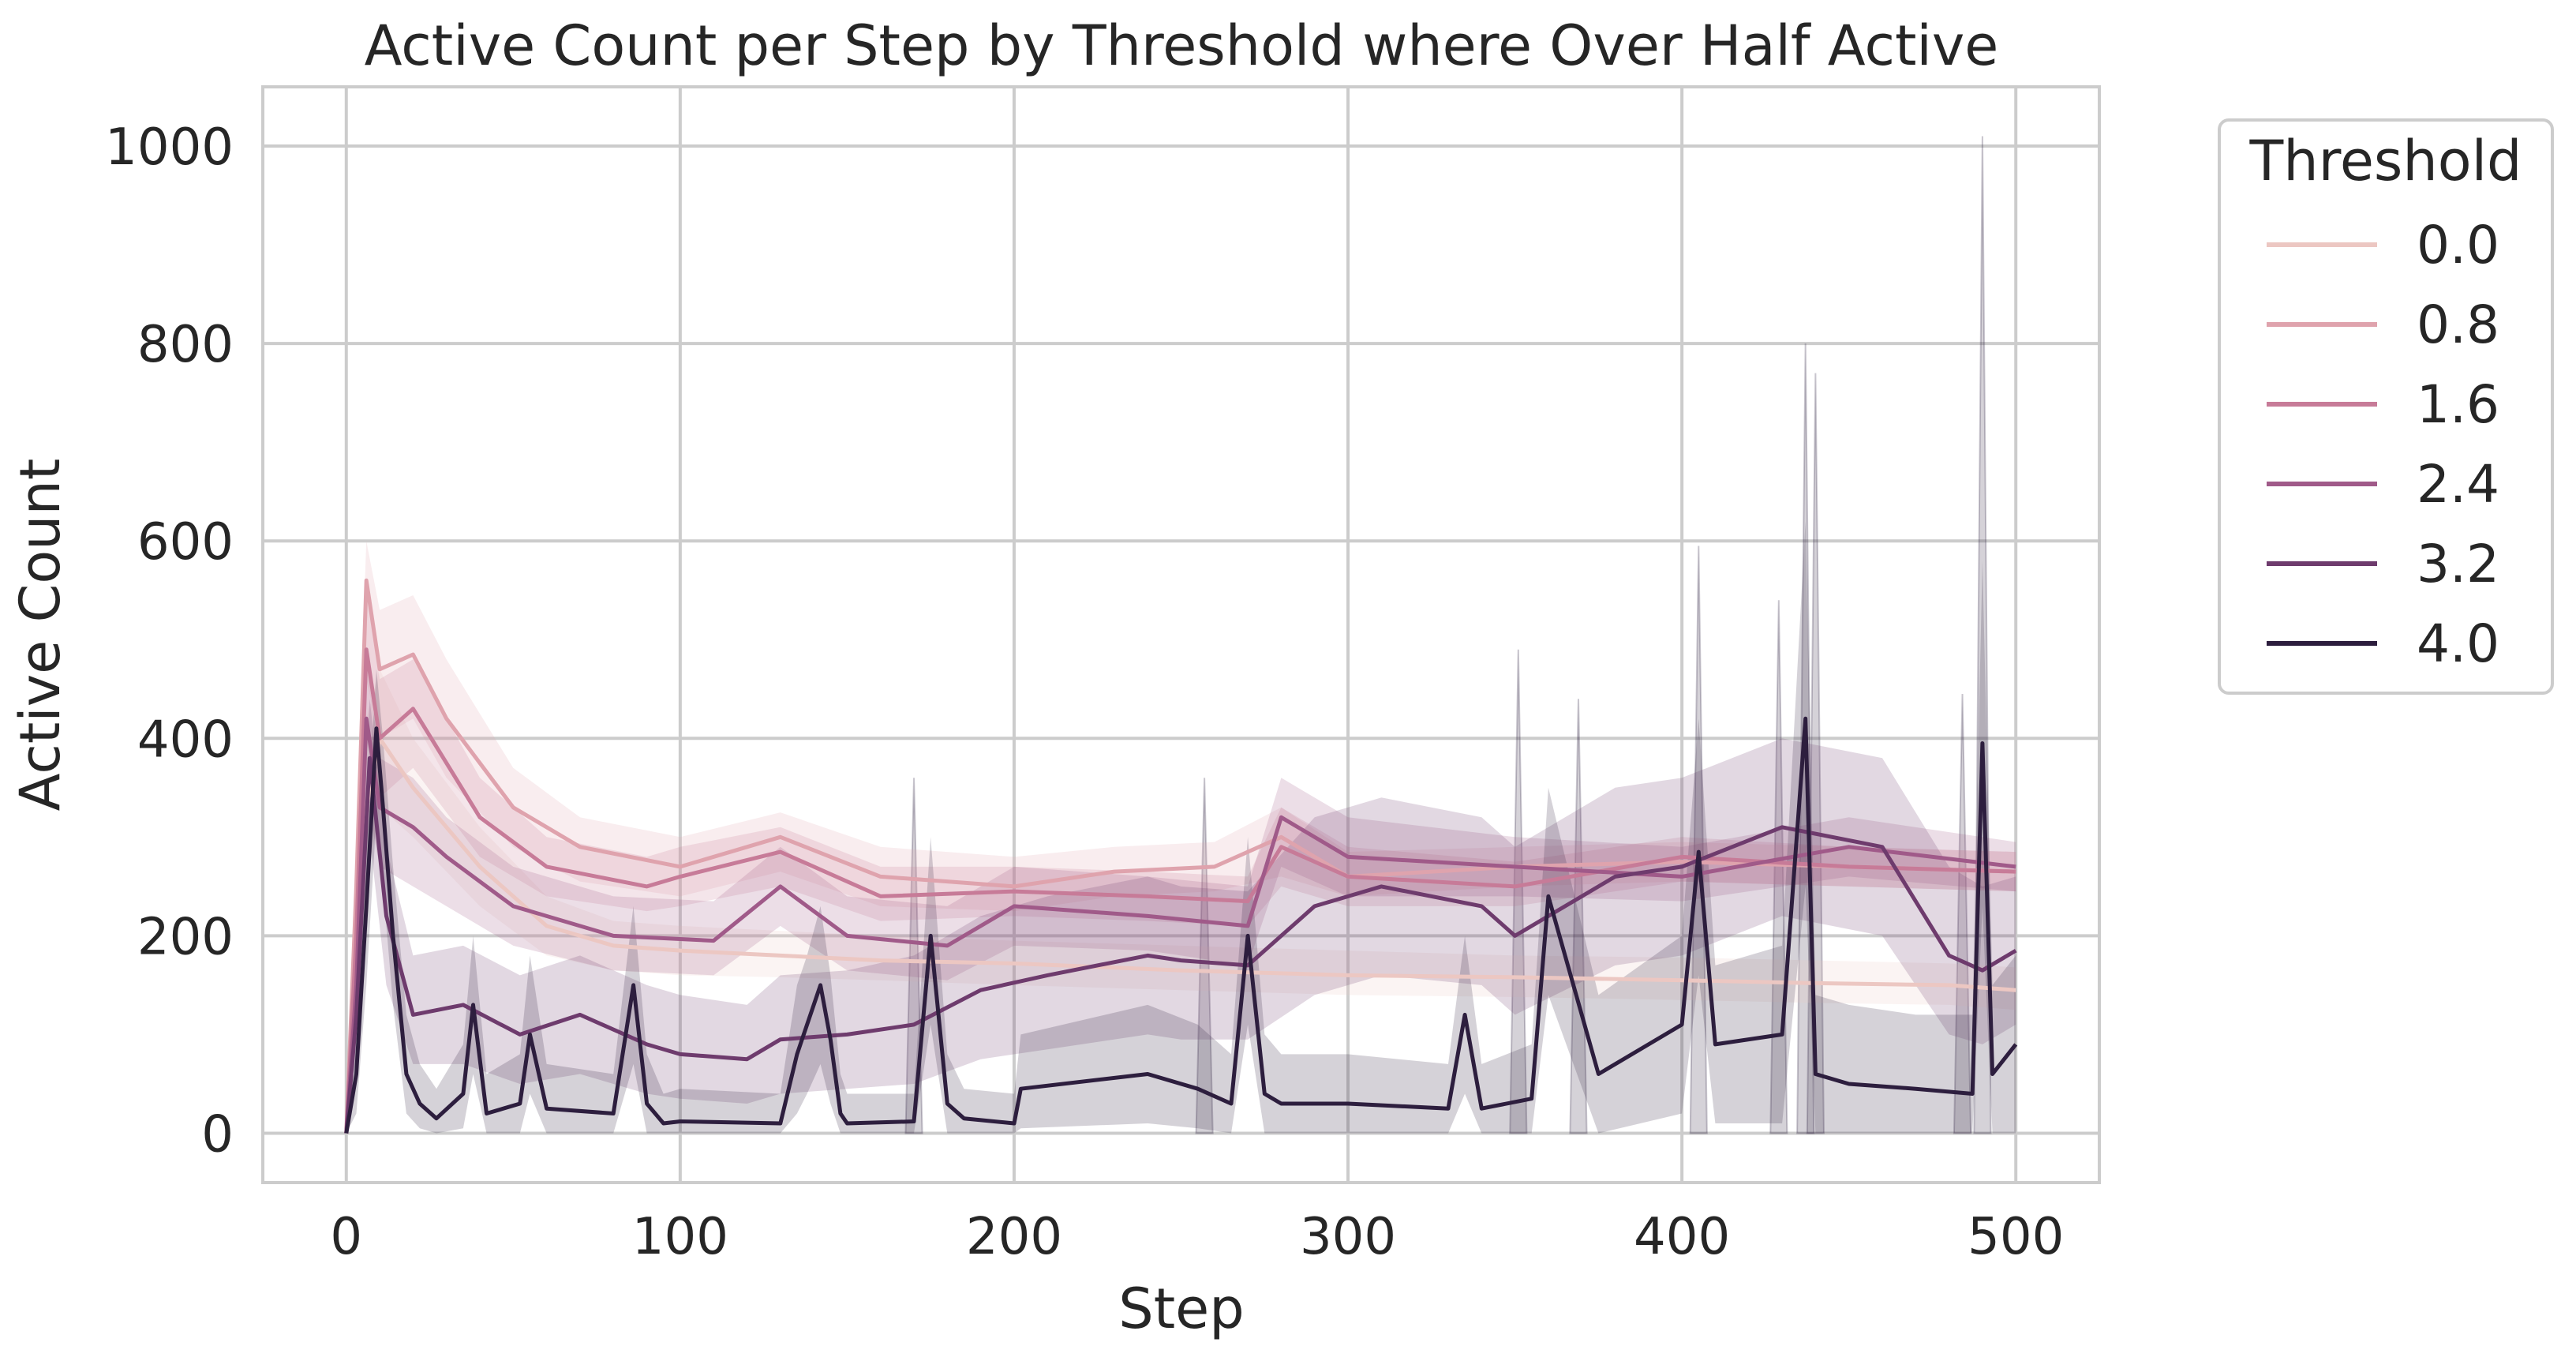 The width and height of the screenshot is (2576, 1361). What do you see at coordinates (2385, 161) in the screenshot?
I see `legend-title: Threshold` at bounding box center [2385, 161].